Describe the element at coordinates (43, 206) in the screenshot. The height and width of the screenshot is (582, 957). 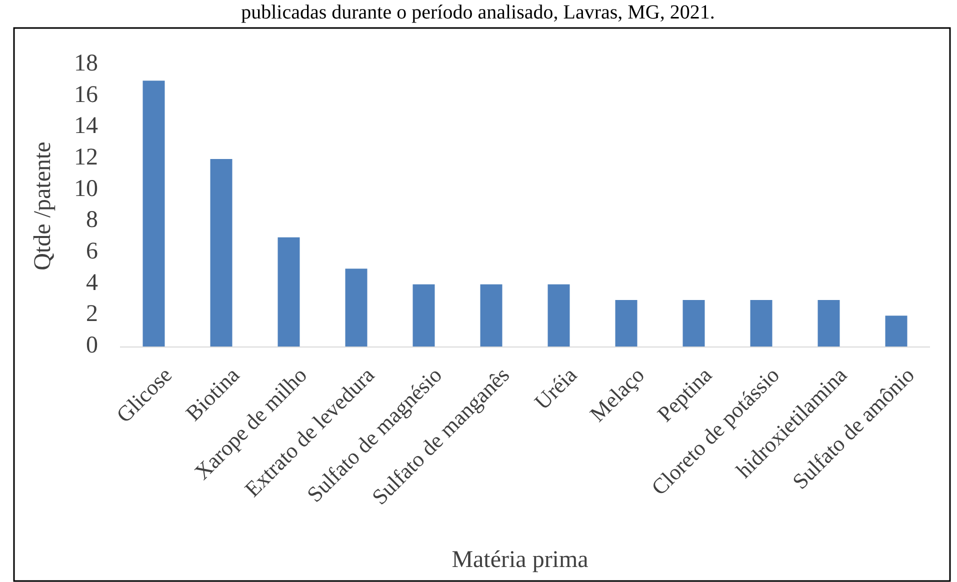
I see `y-axis-title: Qtde /patente` at that location.